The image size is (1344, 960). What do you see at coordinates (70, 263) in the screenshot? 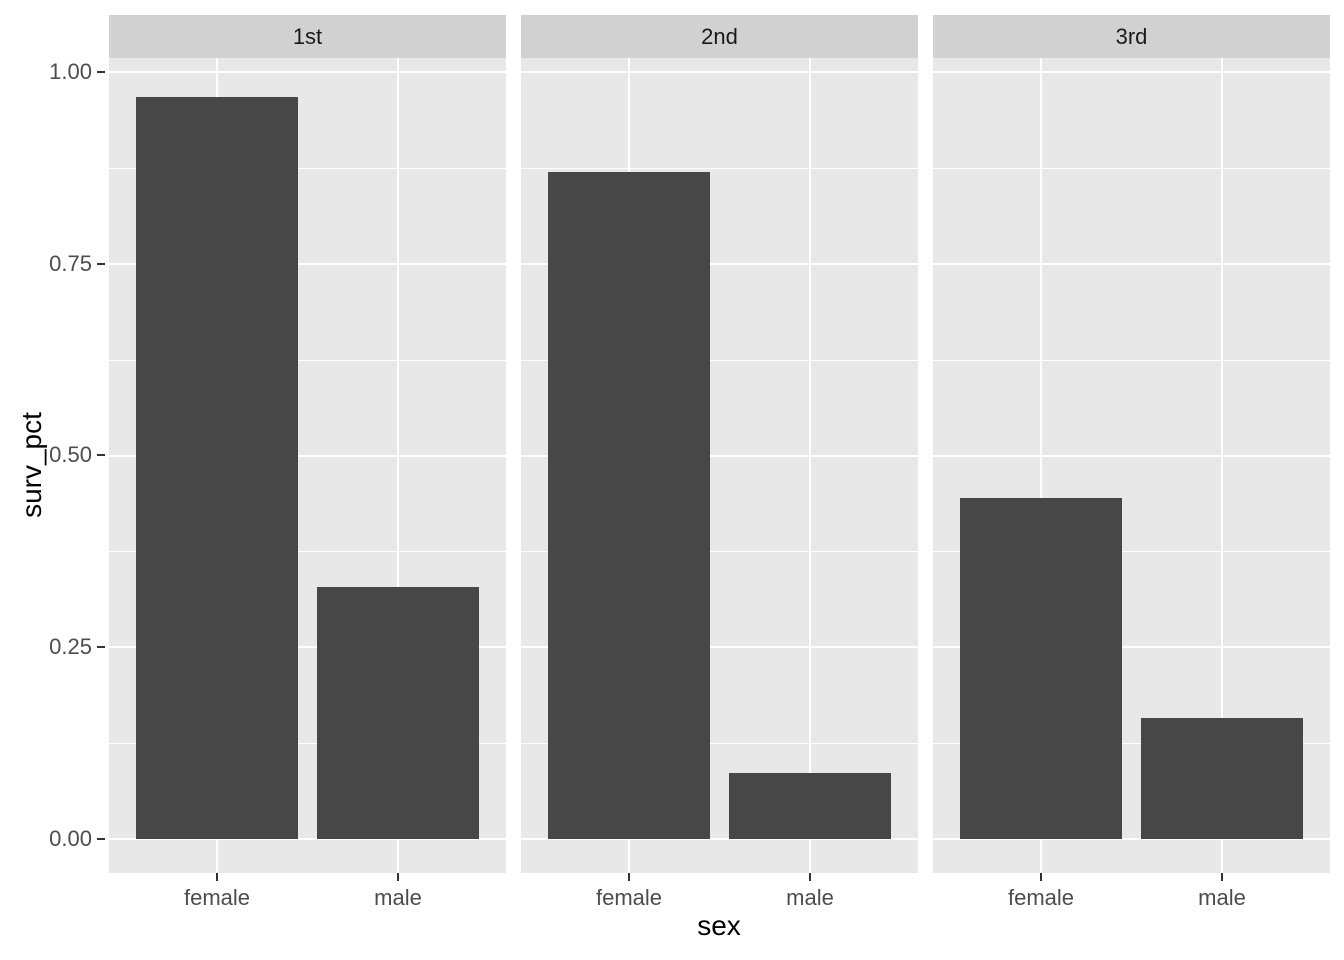
I see `y-tick-label: 0.75` at bounding box center [70, 263].